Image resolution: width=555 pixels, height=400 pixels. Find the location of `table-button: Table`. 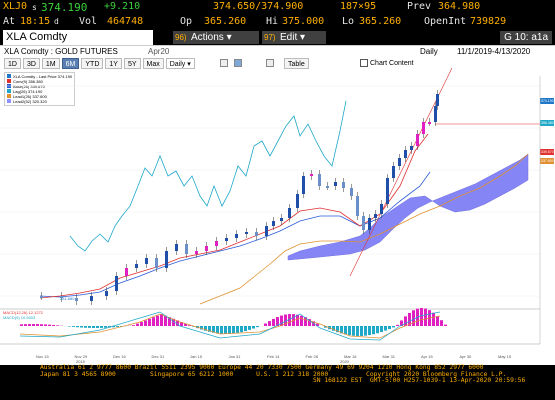

table-button: Table is located at coordinates (296, 63).